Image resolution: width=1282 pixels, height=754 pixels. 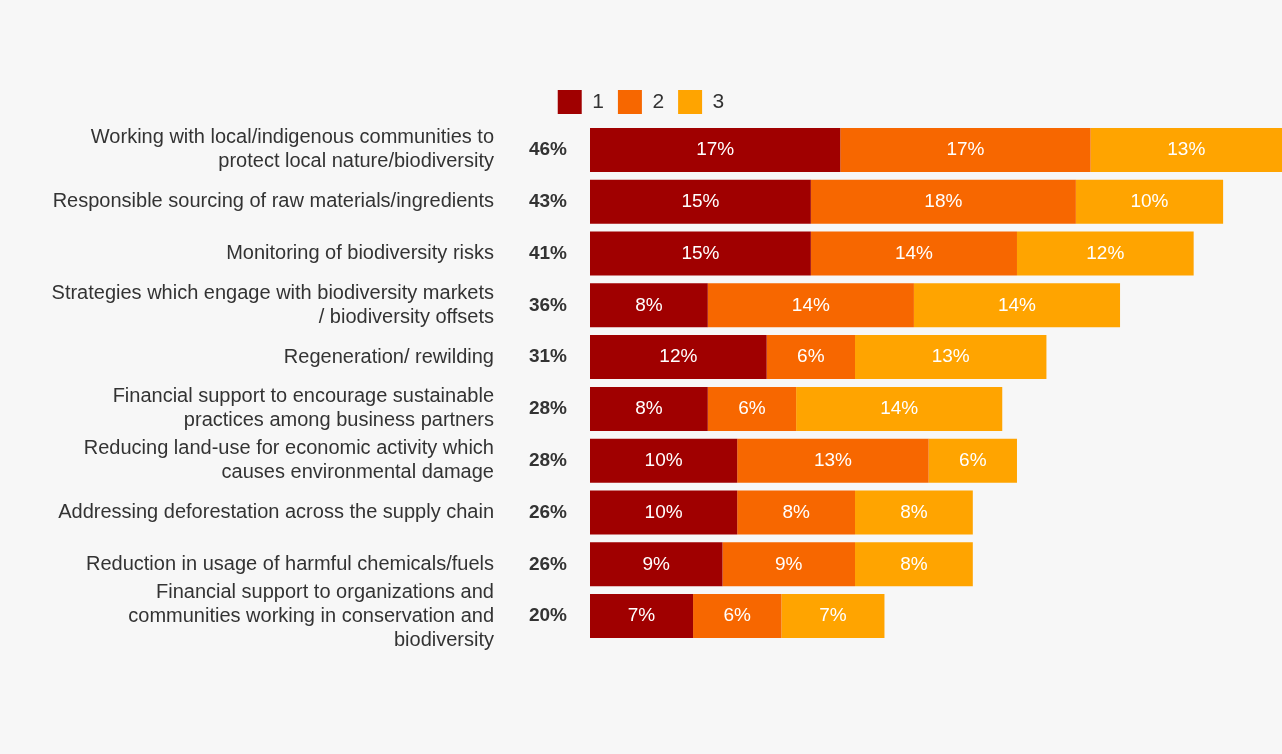 I want to click on y-tick-label: Reduction in usage of harmful chemicals/fuels, so click(x=290, y=562).